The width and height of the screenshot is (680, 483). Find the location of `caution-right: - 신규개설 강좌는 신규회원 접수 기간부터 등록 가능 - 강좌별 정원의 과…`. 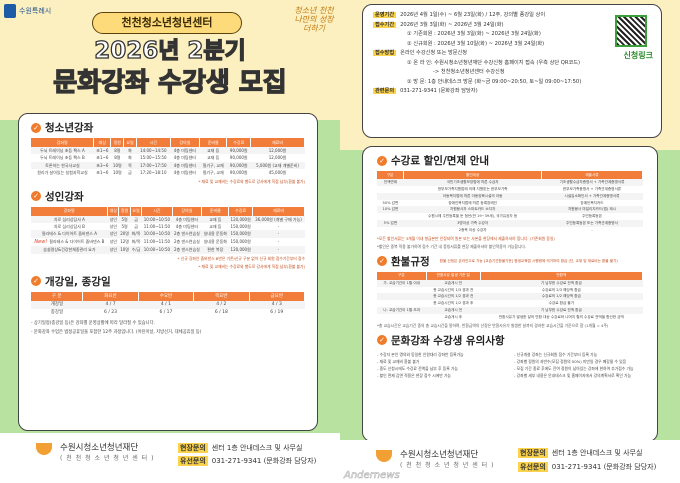

caution-right: - 신규개설 강좌는 신규회원 접수 기간부터 등록 가능 - 강좌별 정원의 과… is located at coordinates (578, 365).